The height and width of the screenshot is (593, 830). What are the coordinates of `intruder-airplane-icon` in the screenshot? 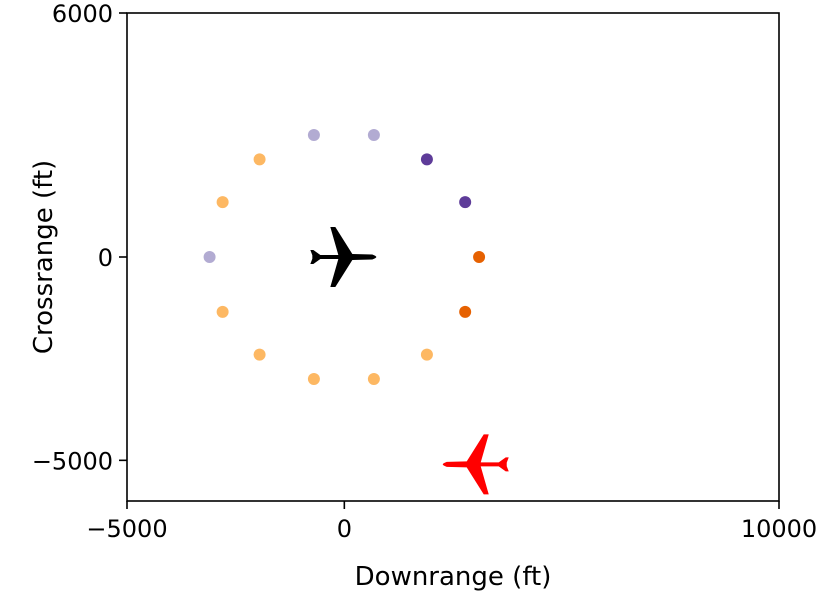 It's located at (475, 464).